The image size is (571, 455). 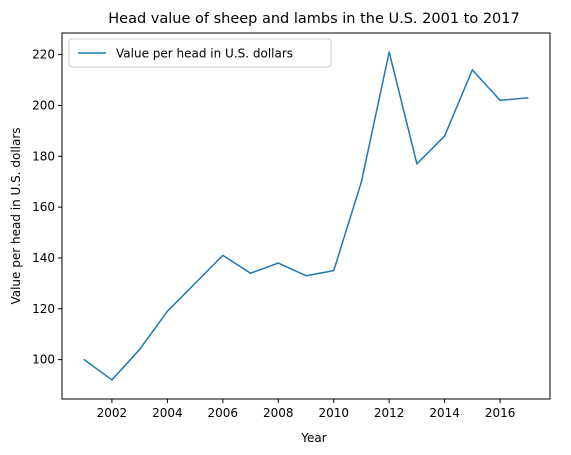 What do you see at coordinates (444, 413) in the screenshot?
I see `x-tick-label: 2014` at bounding box center [444, 413].